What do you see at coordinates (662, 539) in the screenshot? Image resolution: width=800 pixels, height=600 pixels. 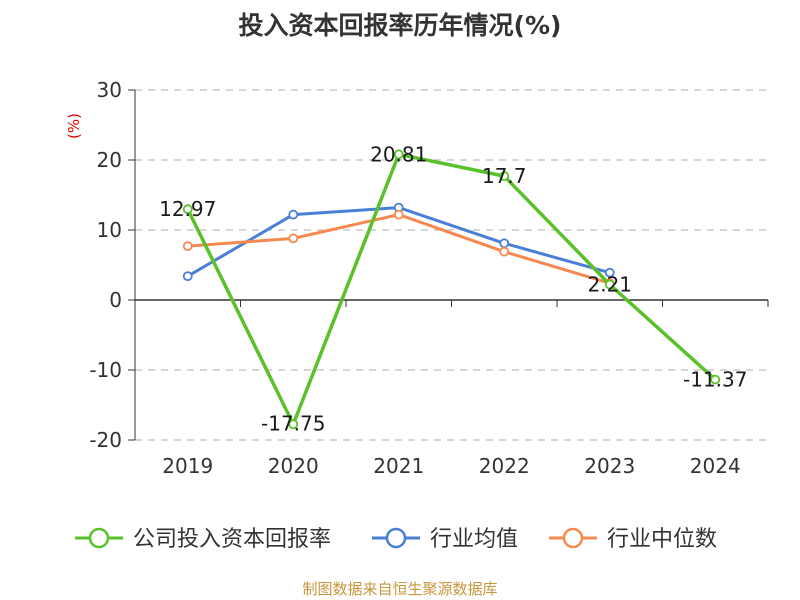 I see `legend-label: 行业中位数` at bounding box center [662, 539].